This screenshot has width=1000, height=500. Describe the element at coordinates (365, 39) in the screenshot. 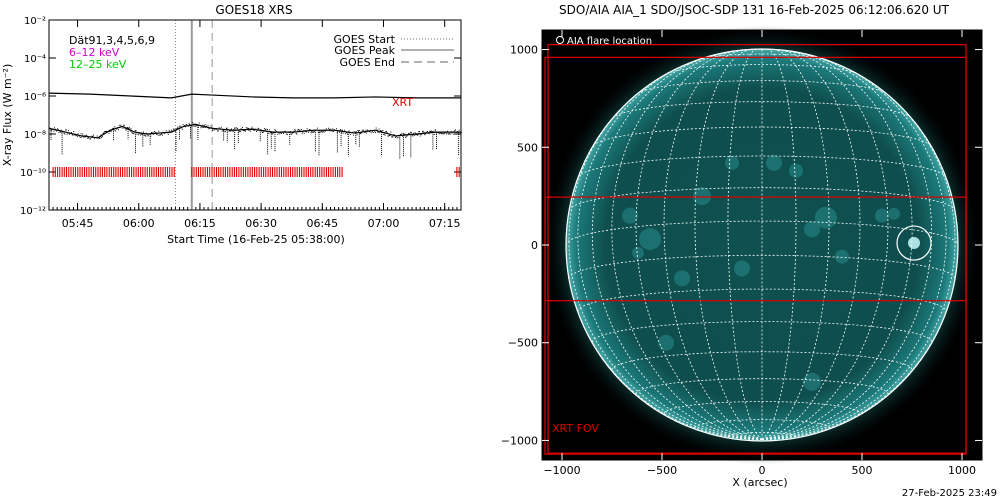

I see `legend-goes-start: GOES Start` at that location.